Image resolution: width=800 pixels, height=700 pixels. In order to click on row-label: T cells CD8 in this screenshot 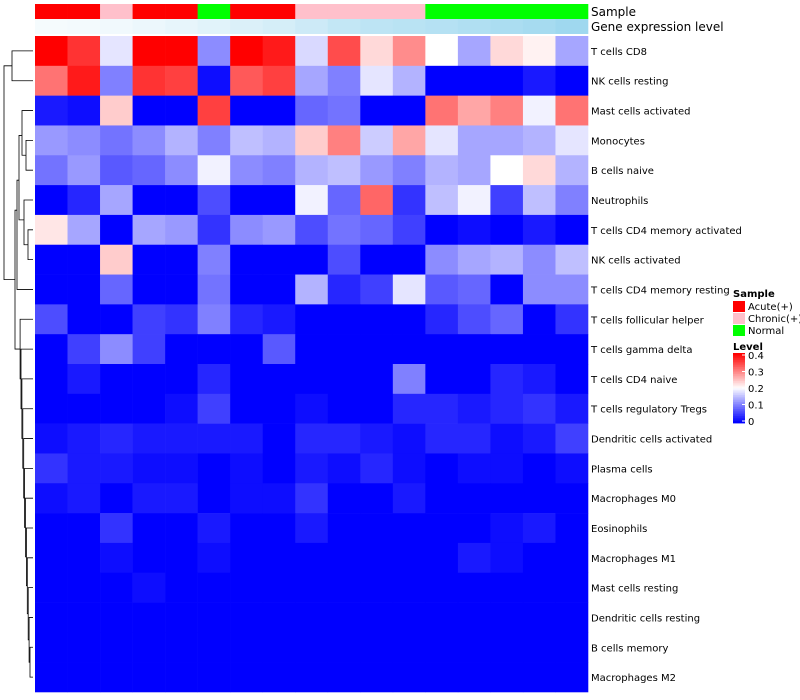, I will do `click(618, 52)`.